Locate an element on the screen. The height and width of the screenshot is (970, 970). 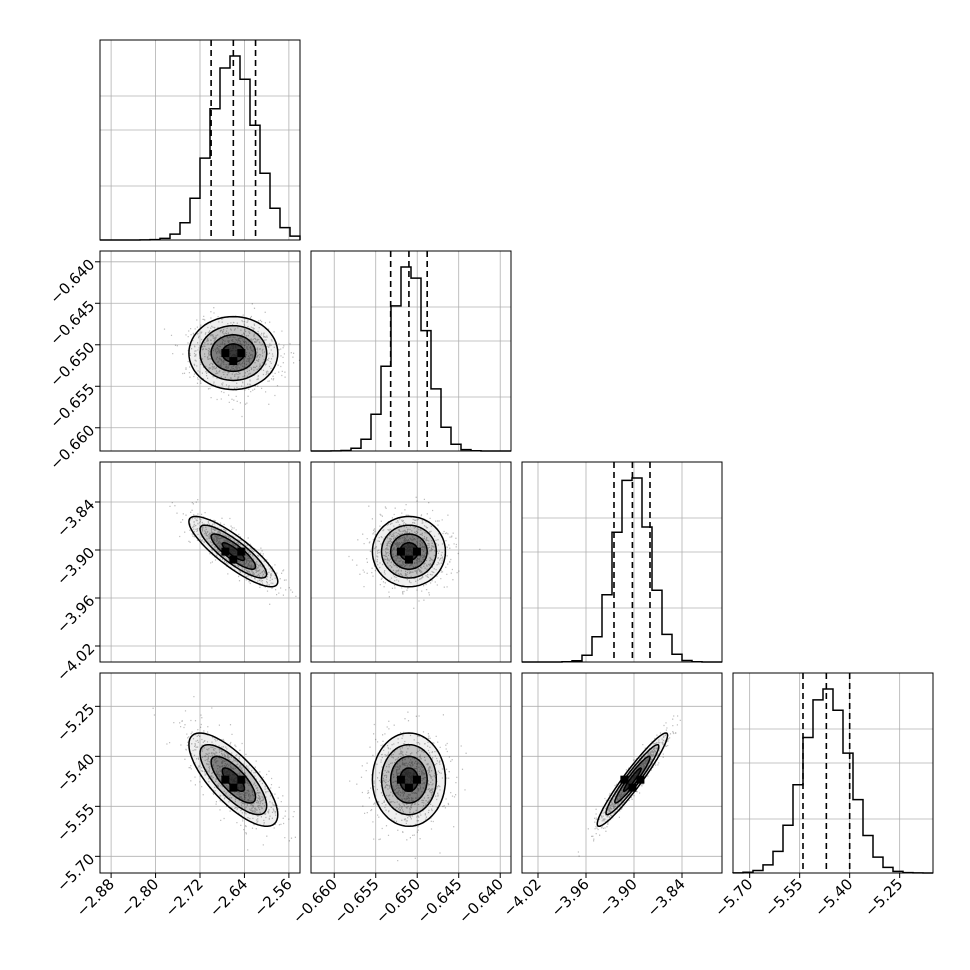
y-tick-label: −5.55 is located at coordinates (75, 822).